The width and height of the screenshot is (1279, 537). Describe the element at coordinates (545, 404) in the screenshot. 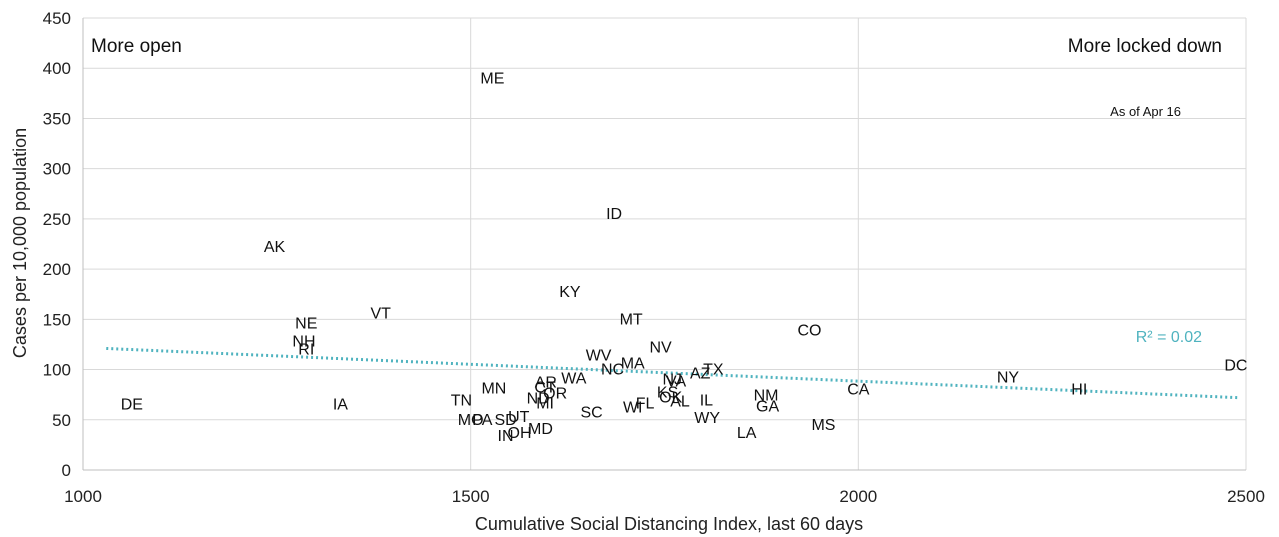

I see `data-point-mi: MI` at that location.